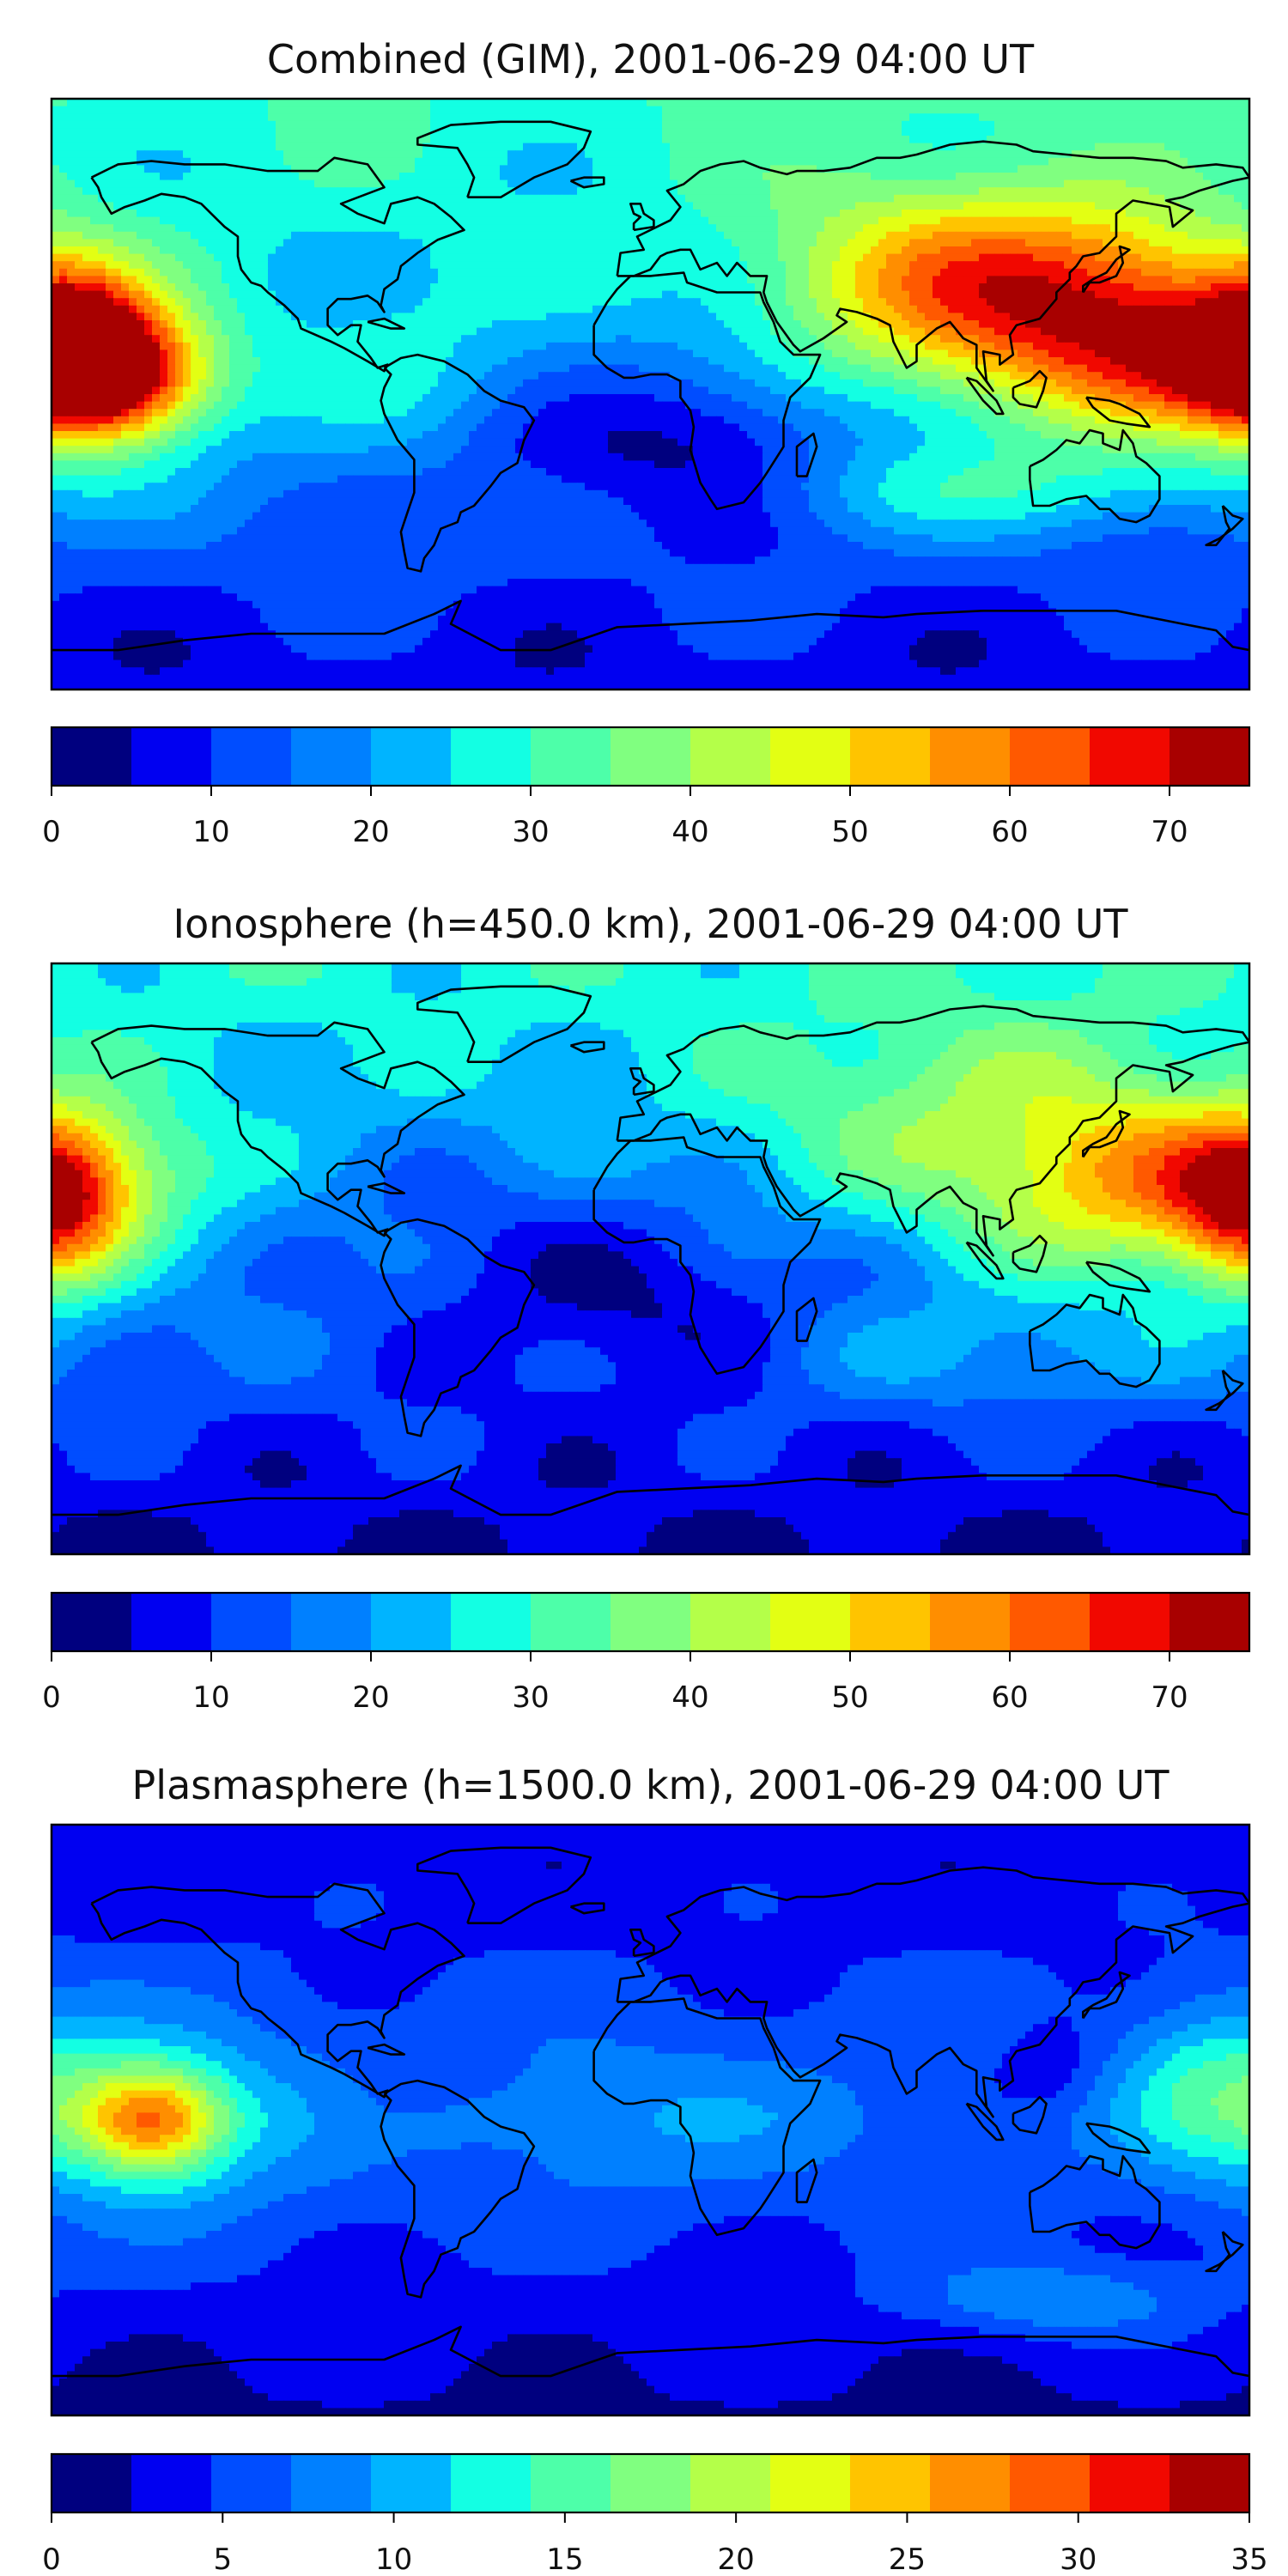 Image resolution: width=1288 pixels, height=2576 pixels. Describe the element at coordinates (1248, 2559) in the screenshot. I see `colorbar-tick-label: 35` at that location.